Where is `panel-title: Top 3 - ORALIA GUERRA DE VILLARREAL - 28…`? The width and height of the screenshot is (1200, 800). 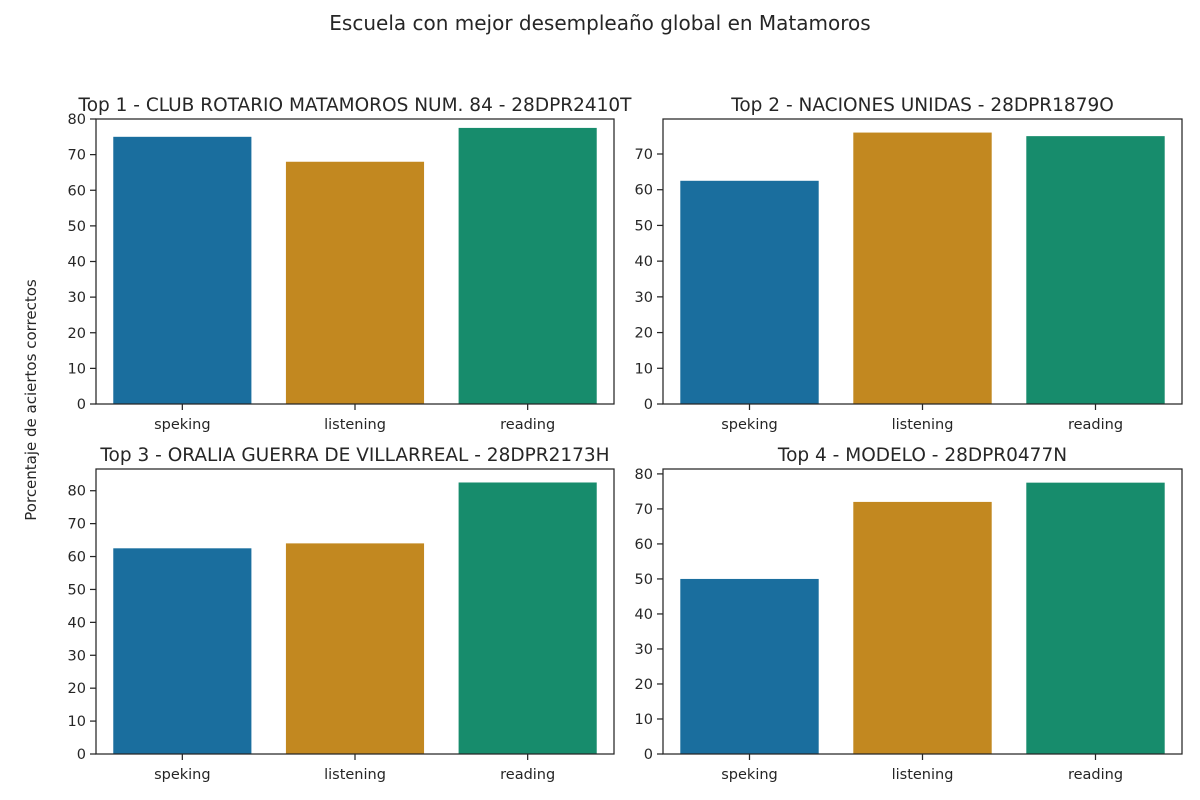 panel-title: Top 3 - ORALIA GUERRA DE VILLARREAL - 28… is located at coordinates (354, 455).